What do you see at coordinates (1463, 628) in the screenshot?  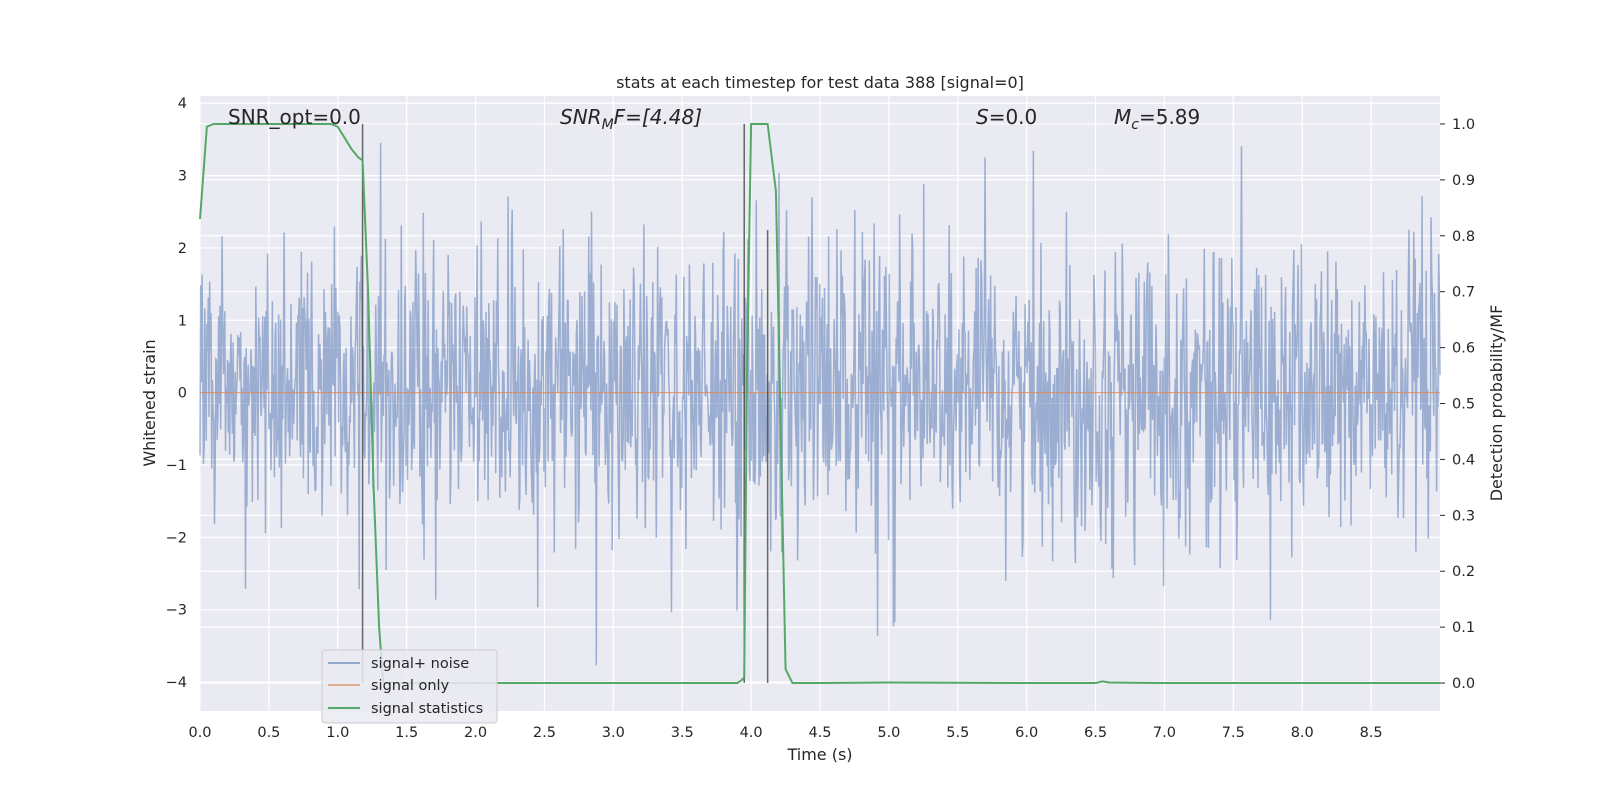 I see `y2-tick-label: 0.1` at bounding box center [1463, 628].